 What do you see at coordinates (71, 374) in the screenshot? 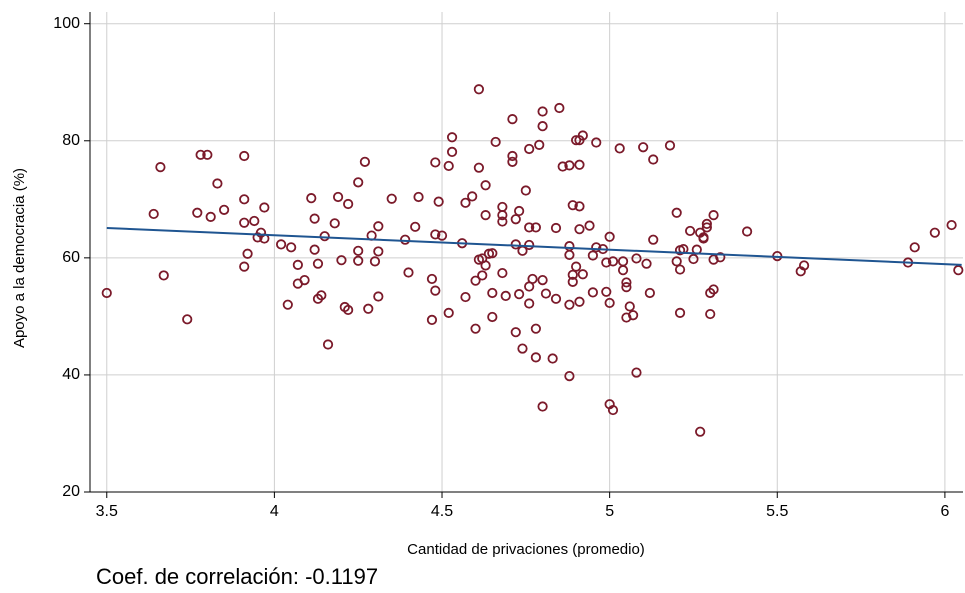
I see `y-tick-label: 40` at bounding box center [71, 374].